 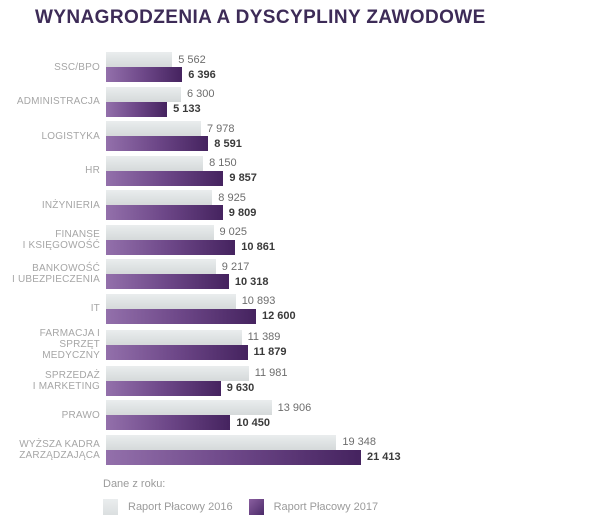 What do you see at coordinates (353, 388) in the screenshot?
I see `bar-line: 9 630` at bounding box center [353, 388].